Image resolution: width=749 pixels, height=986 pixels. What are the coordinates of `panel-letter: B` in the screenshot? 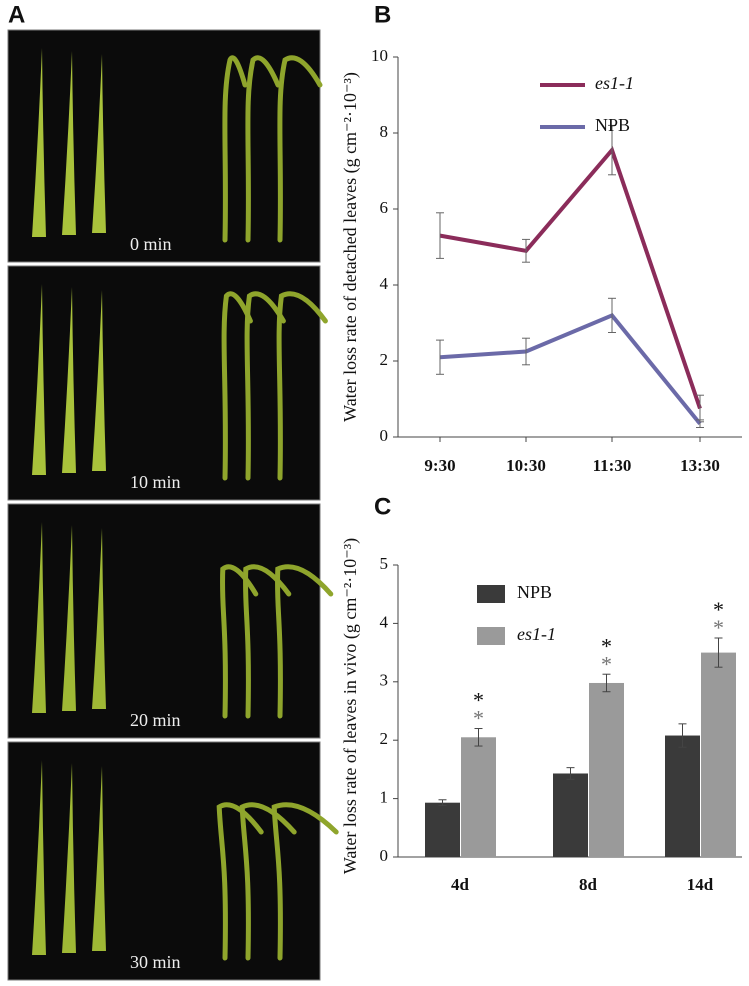 It's located at (382, 14).